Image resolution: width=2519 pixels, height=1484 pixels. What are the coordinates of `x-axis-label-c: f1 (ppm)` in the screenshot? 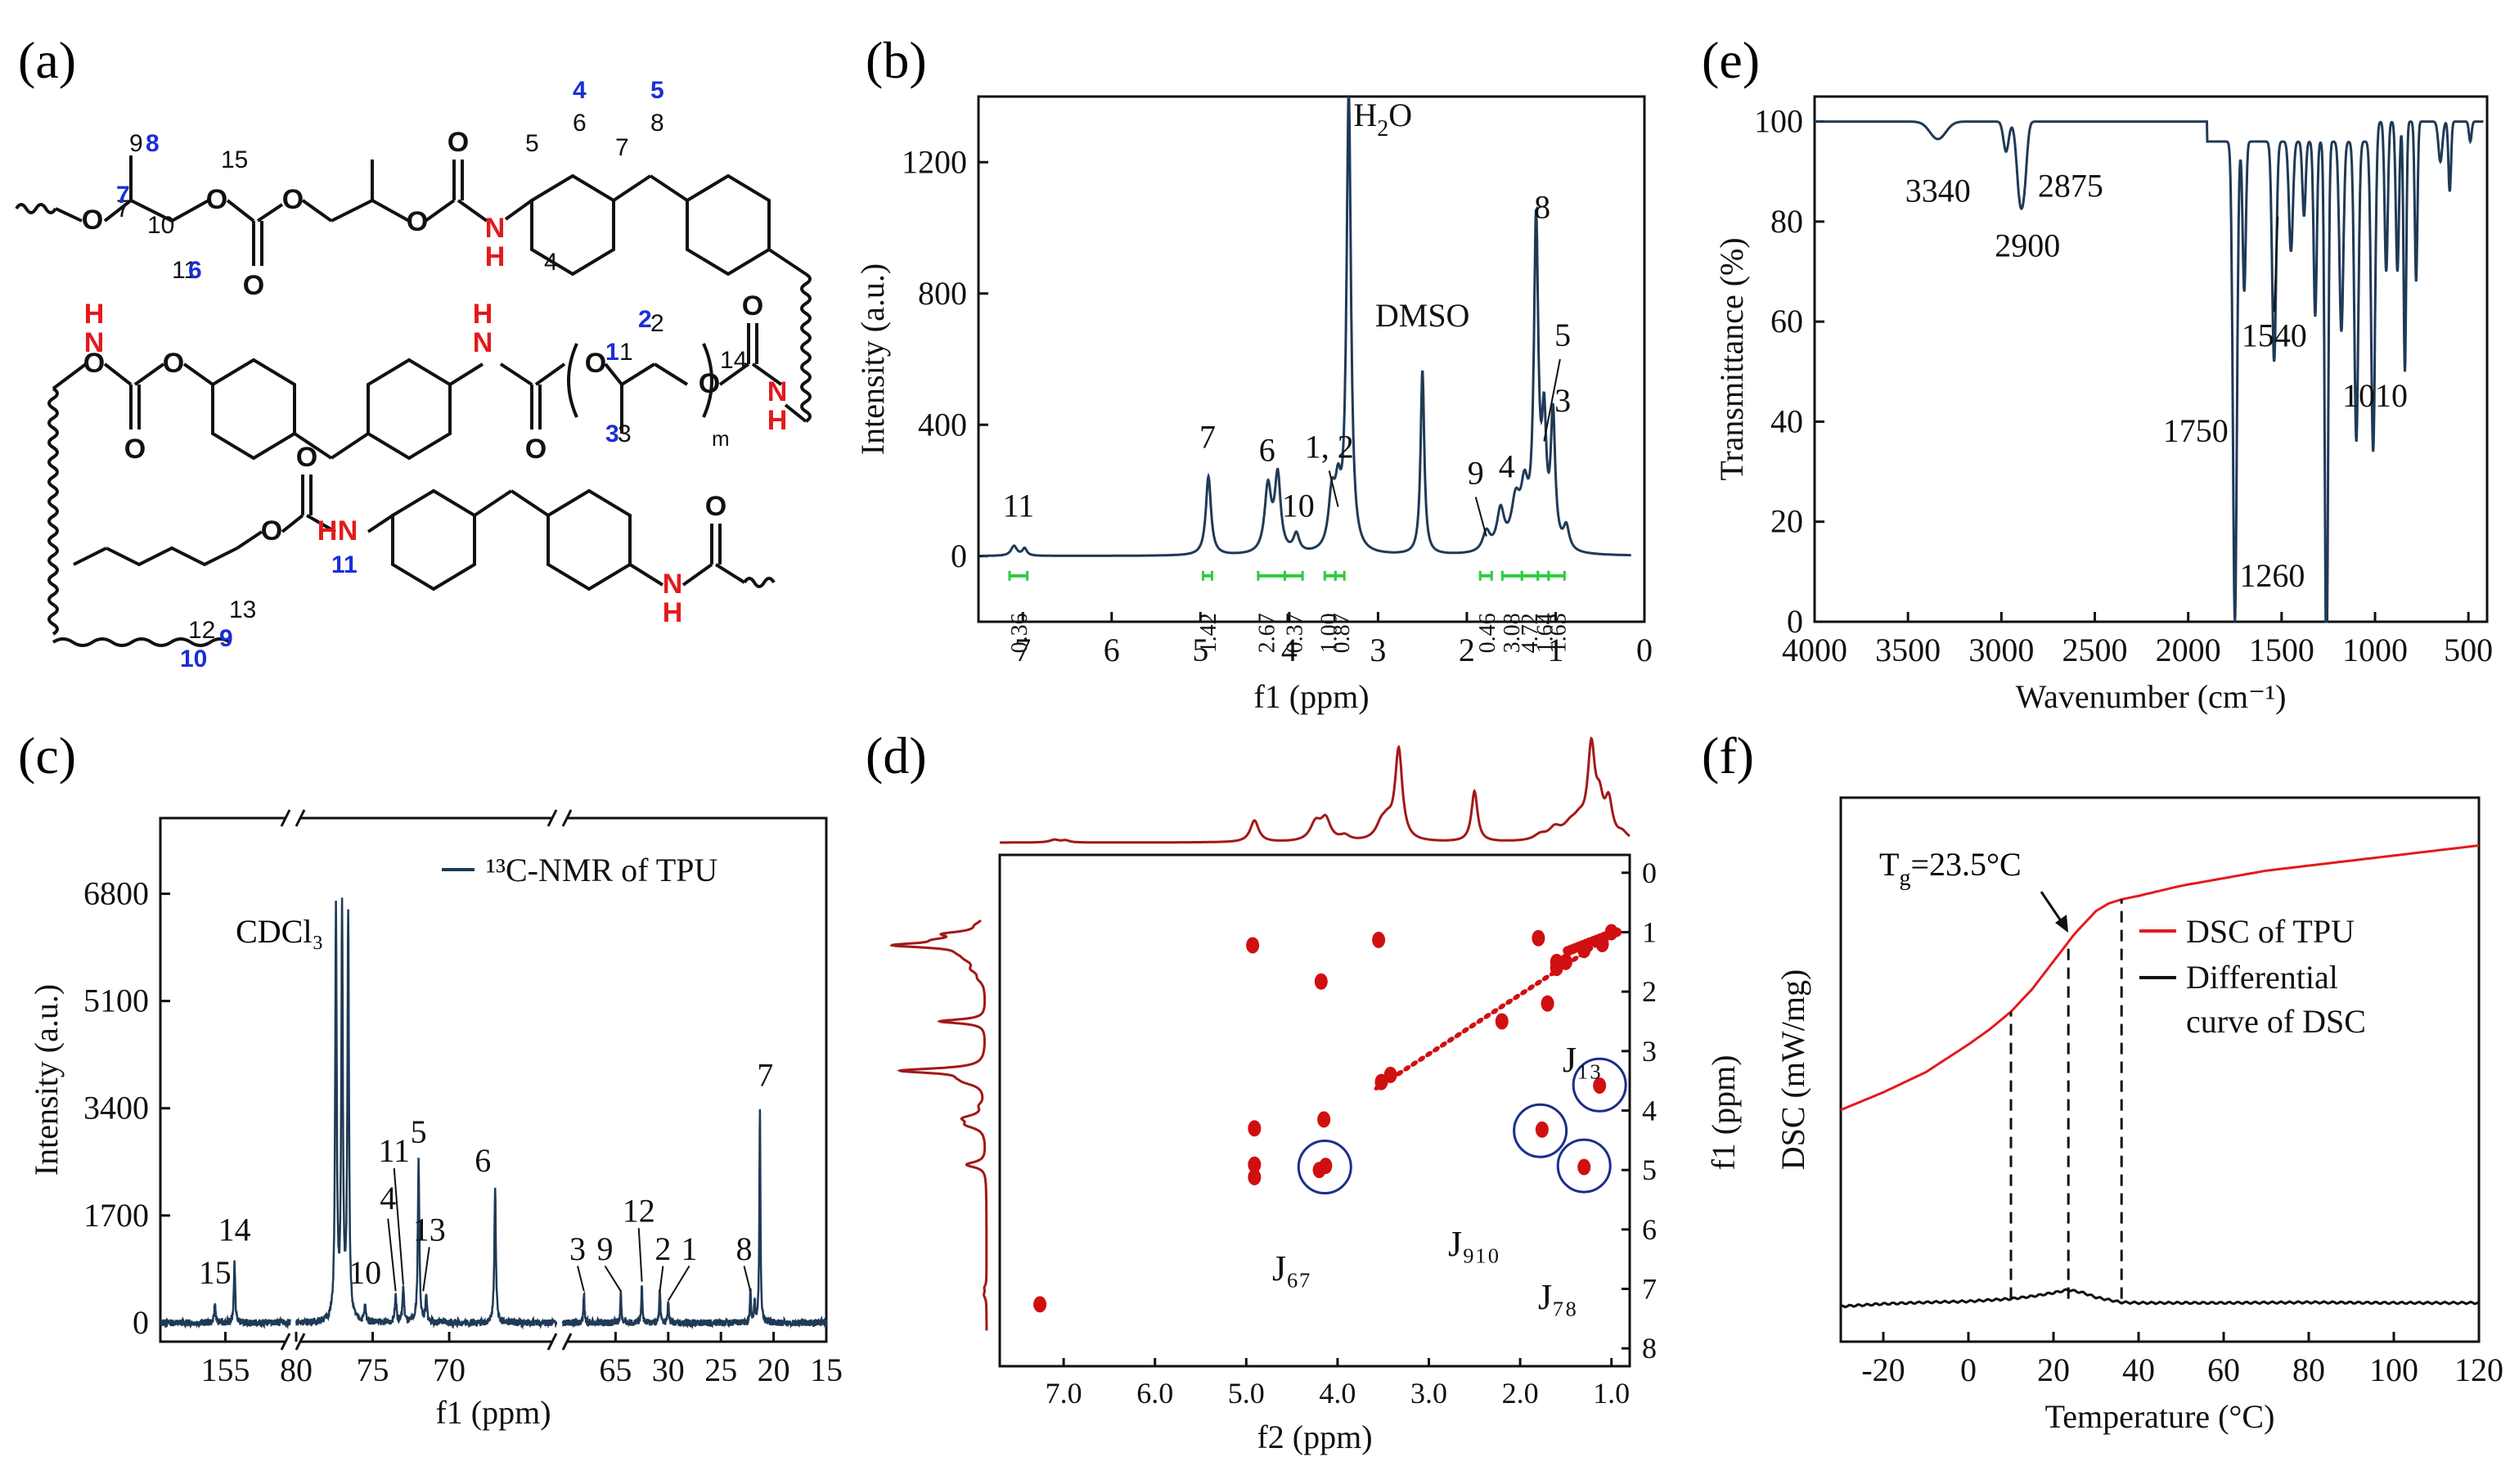 It's located at (493, 1412).